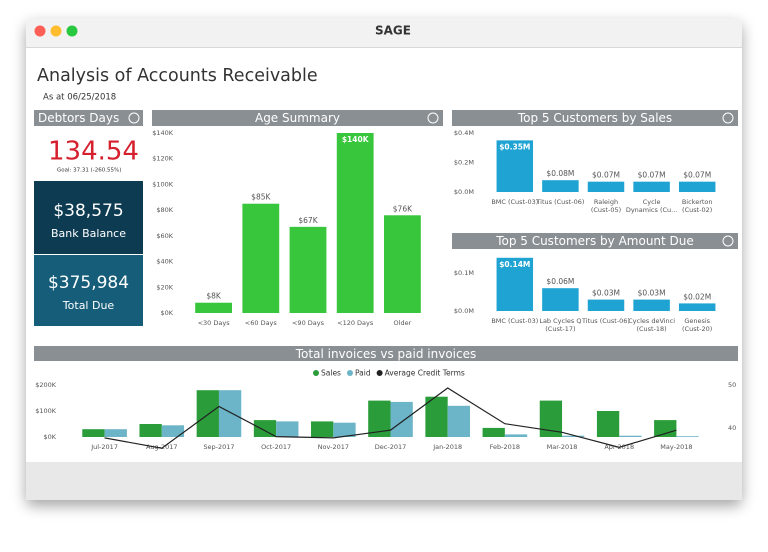  Describe the element at coordinates (88, 283) in the screenshot. I see `kpi-value: $375,984` at that location.